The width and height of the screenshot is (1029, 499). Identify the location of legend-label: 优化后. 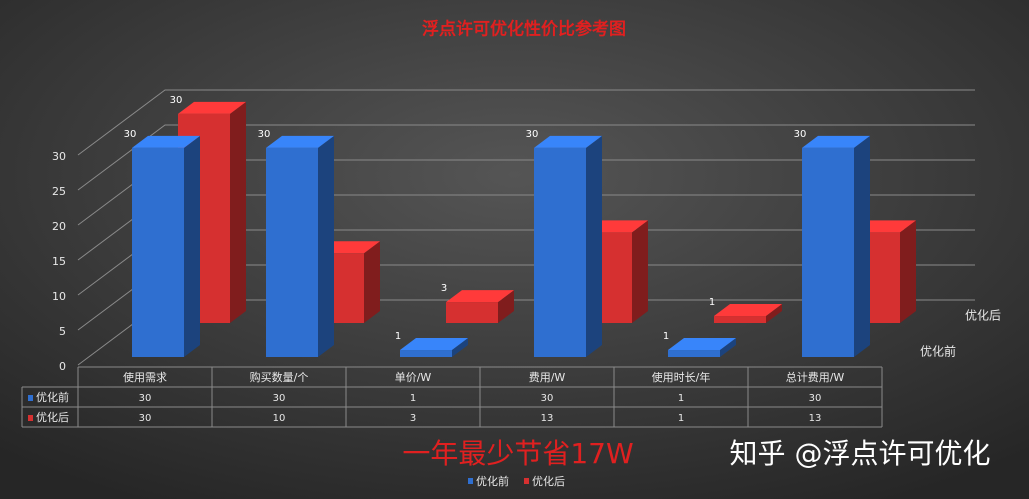
(548, 481).